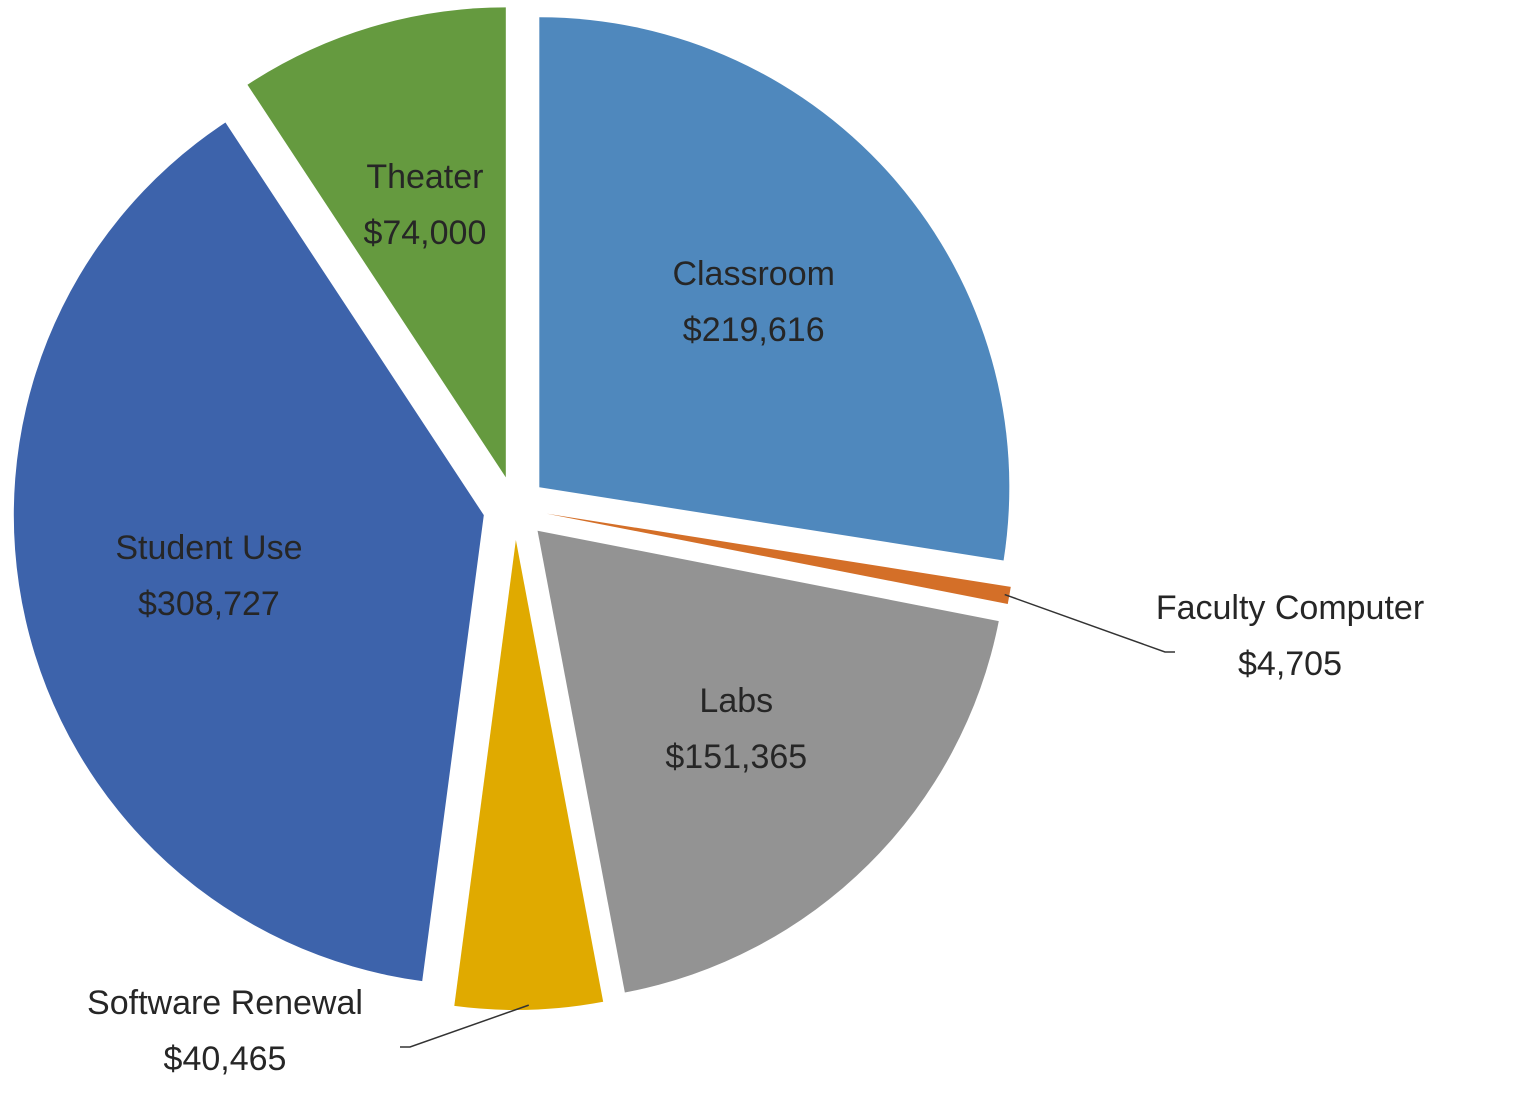 The image size is (1532, 1112). Describe the element at coordinates (209, 604) in the screenshot. I see `slice-value-label: $308,727` at that location.